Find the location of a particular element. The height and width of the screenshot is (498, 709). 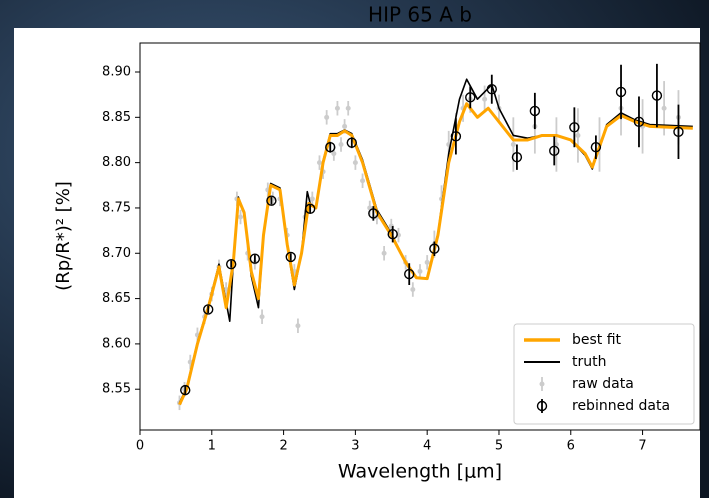

x-tick-label: 5 is located at coordinates (499, 446).